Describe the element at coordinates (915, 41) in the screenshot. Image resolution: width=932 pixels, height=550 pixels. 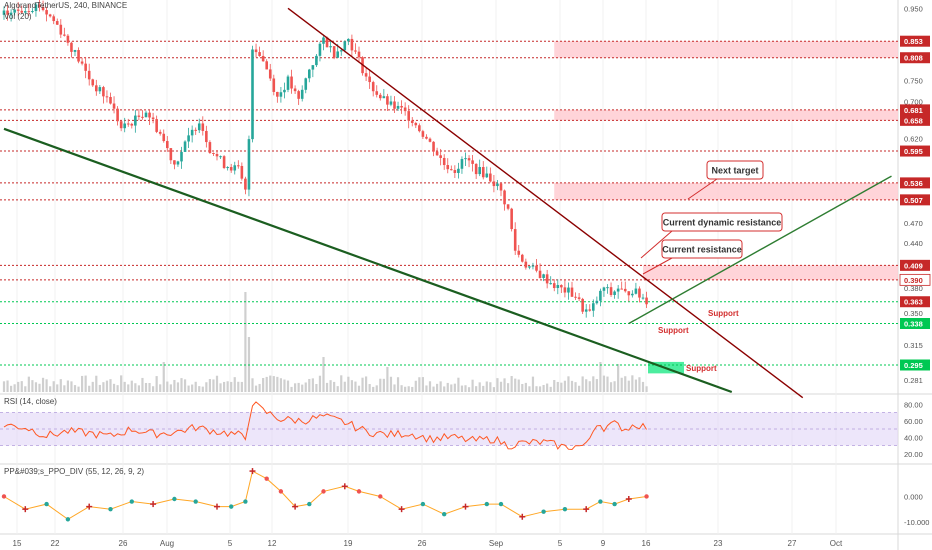
I see `price-level-badge: 0.853` at that location.